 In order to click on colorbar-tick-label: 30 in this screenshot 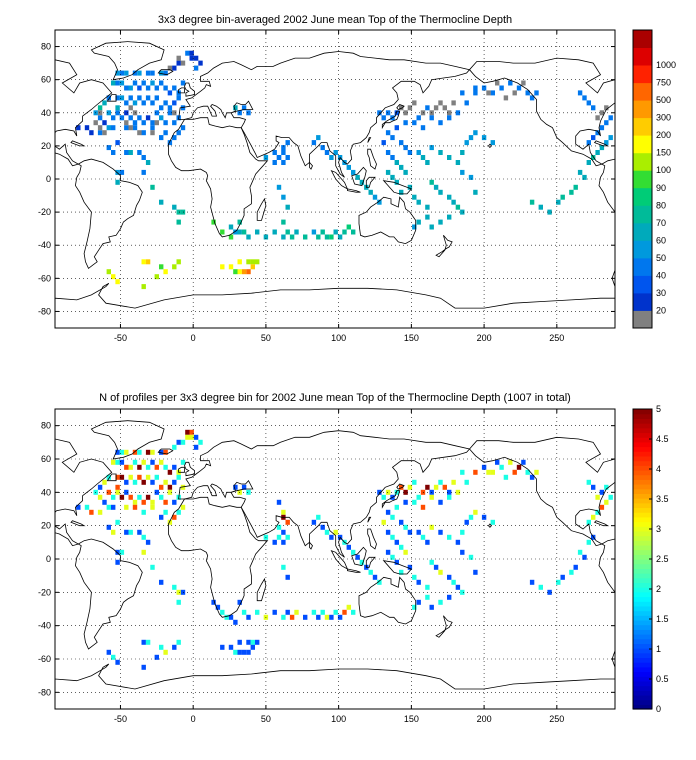, I will do `click(661, 293)`.